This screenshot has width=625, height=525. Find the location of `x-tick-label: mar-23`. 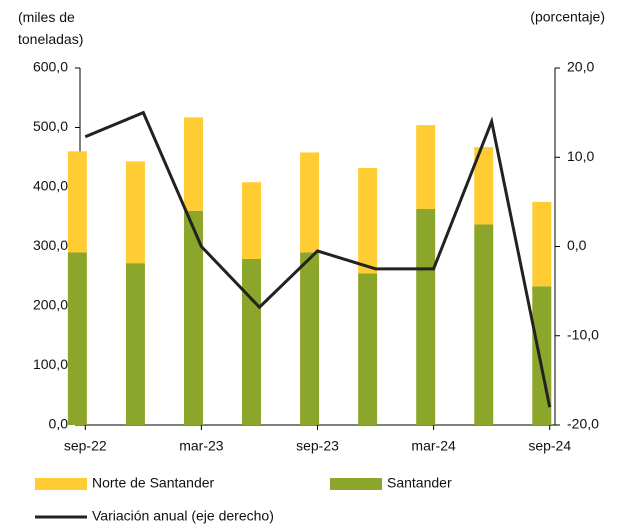

x-tick-label: mar-23 is located at coordinates (201, 446).